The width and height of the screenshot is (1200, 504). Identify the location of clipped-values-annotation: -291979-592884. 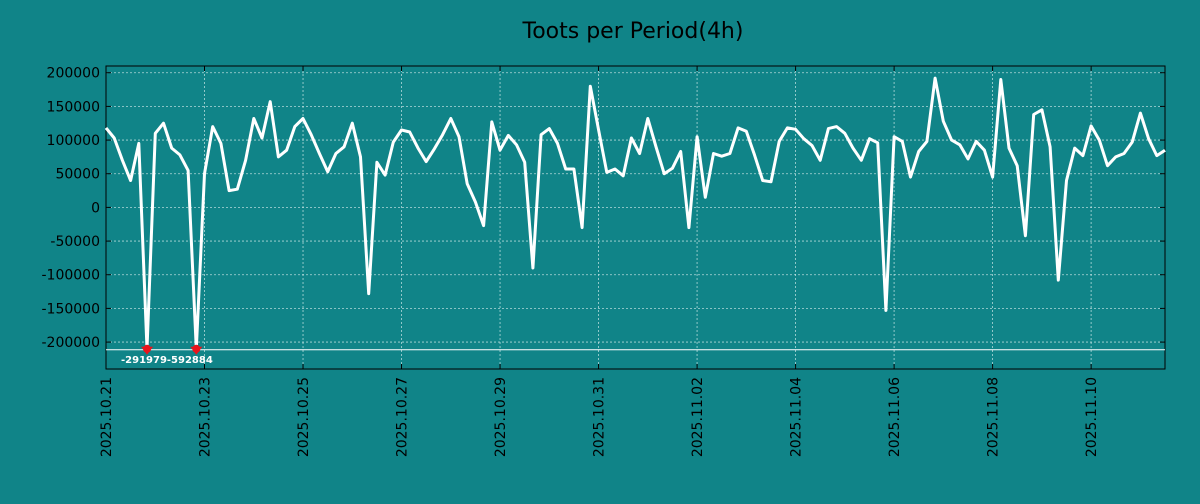
(167, 360).